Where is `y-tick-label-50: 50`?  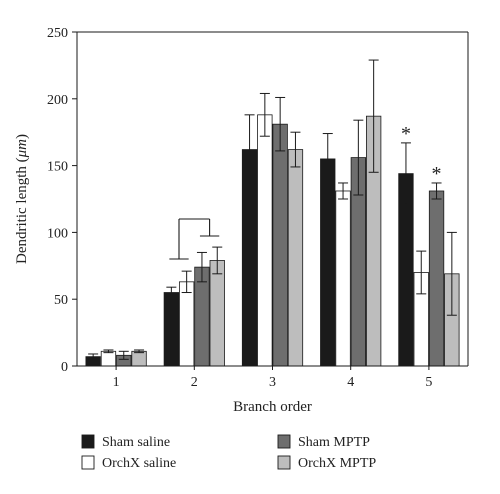
y-tick-label-50: 50 is located at coordinates (61, 300).